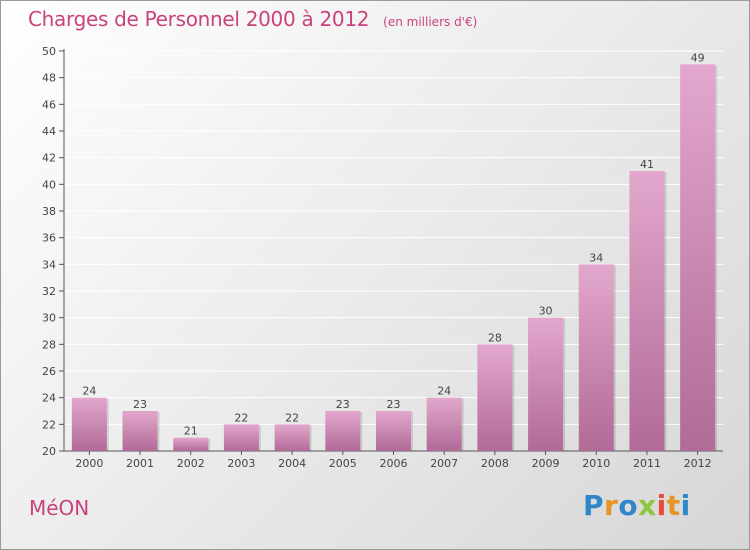  Describe the element at coordinates (49, 78) in the screenshot. I see `y-tick-label: 48` at that location.